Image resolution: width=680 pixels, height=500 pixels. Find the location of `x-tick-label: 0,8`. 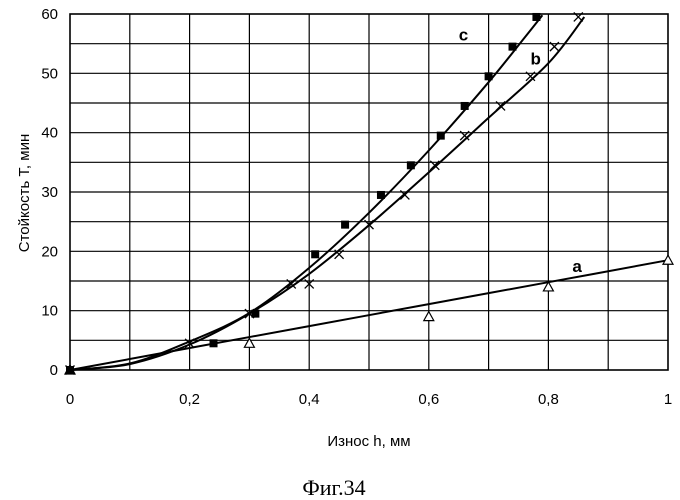

x-tick-label: 0,8 is located at coordinates (548, 399).